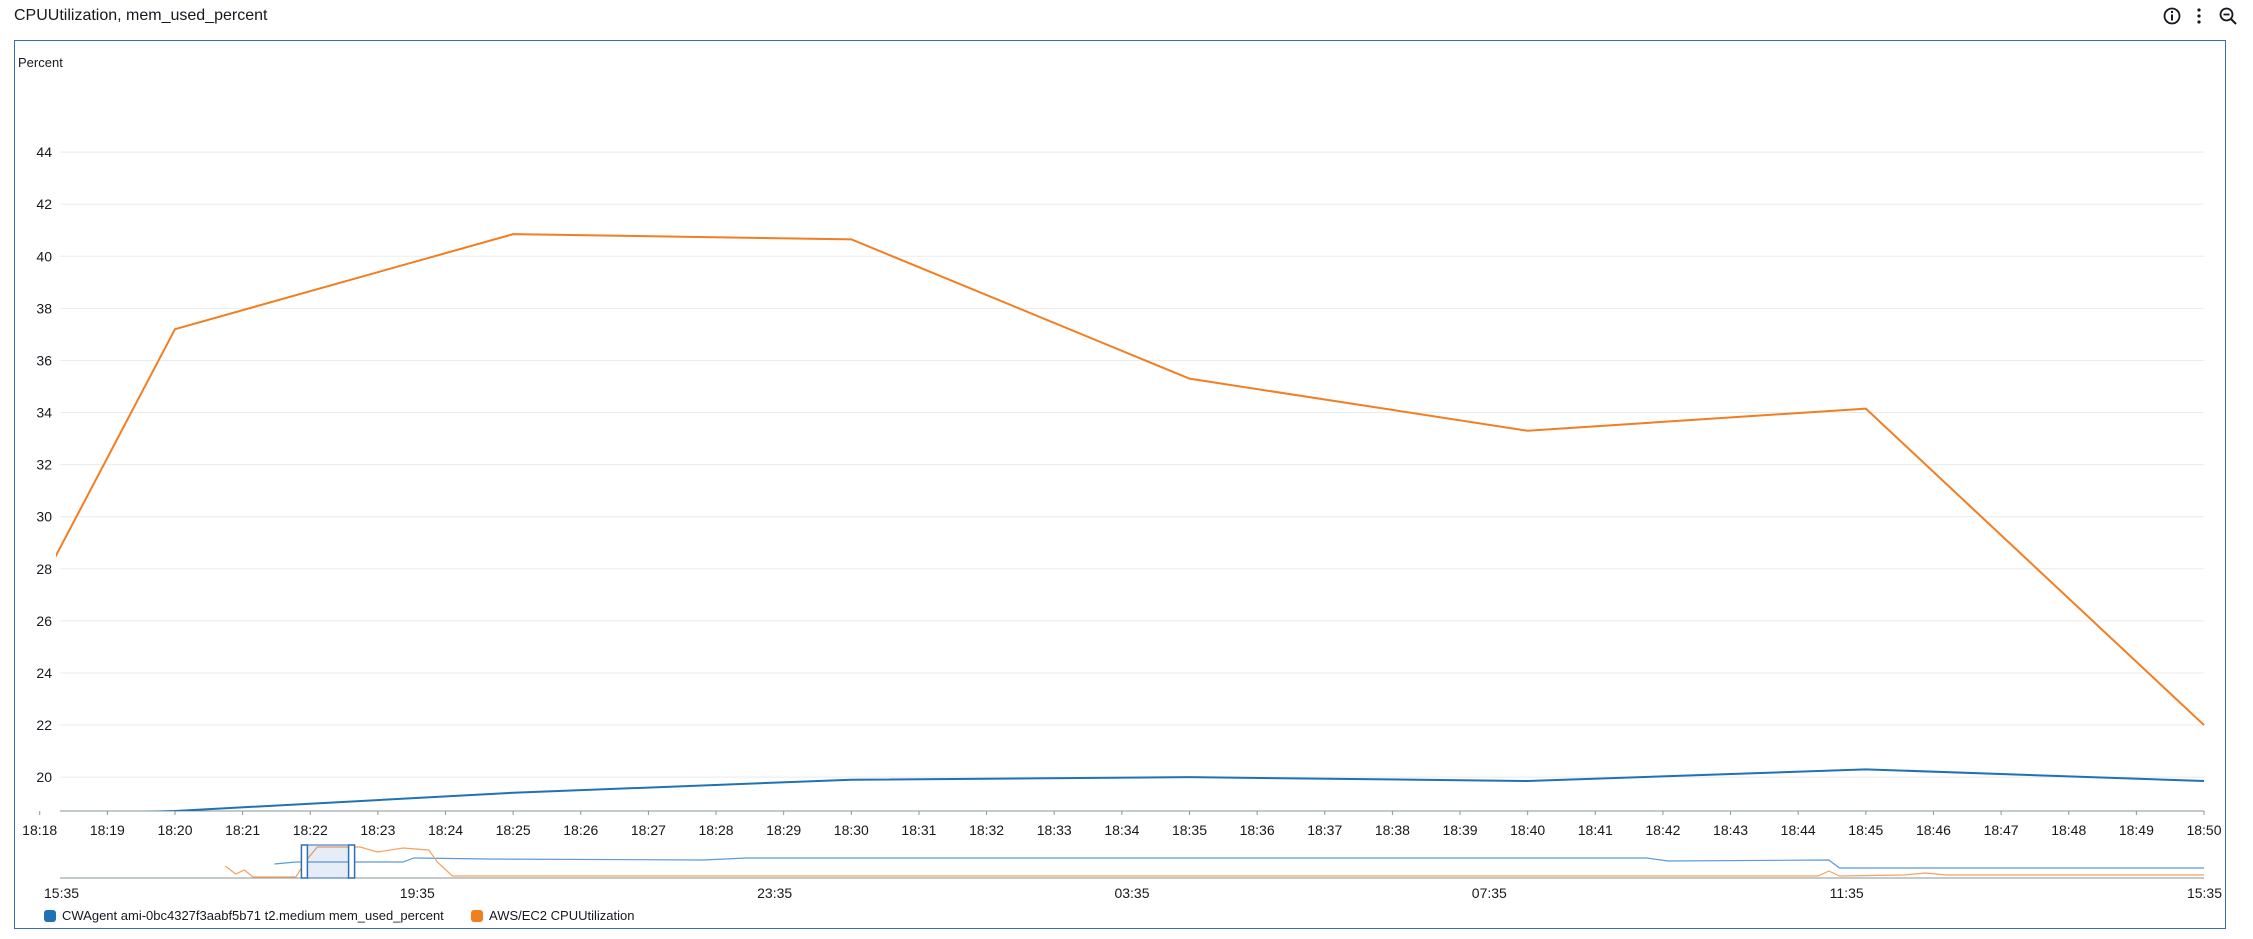 Image resolution: width=2253 pixels, height=939 pixels. What do you see at coordinates (2136, 830) in the screenshot?
I see `x-tick-label: 18:49` at bounding box center [2136, 830].